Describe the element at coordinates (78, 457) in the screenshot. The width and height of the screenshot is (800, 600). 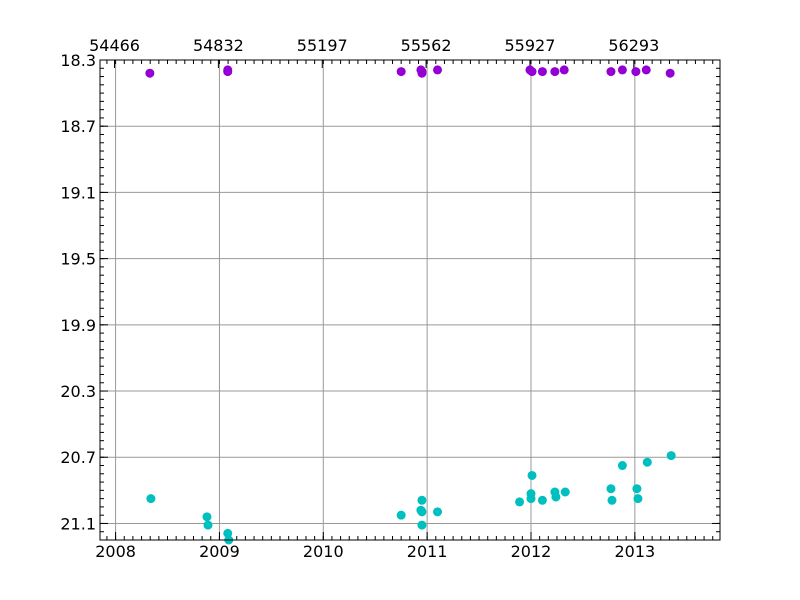
I see `y-tick-label: 20.7` at that location.